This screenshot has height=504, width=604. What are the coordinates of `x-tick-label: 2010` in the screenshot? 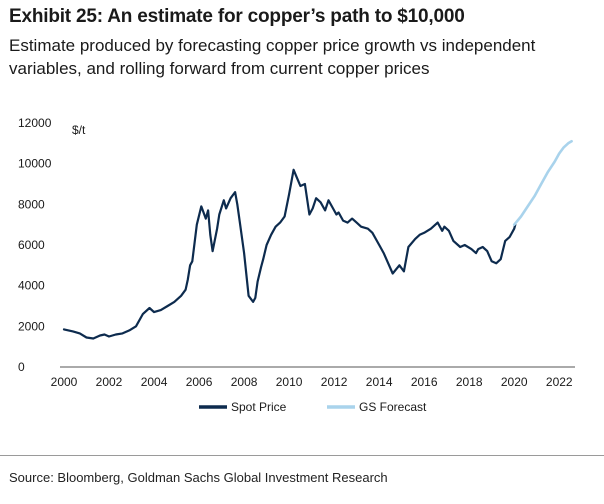 It's located at (289, 382).